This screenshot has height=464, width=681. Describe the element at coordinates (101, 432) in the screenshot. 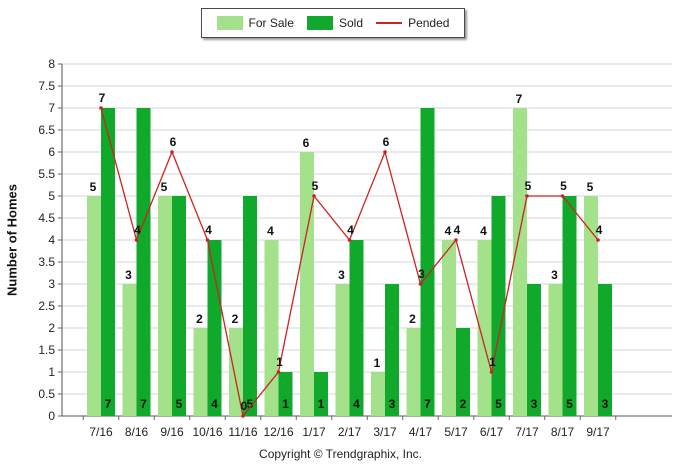

I see `x-tick-label: 7/16` at that location.